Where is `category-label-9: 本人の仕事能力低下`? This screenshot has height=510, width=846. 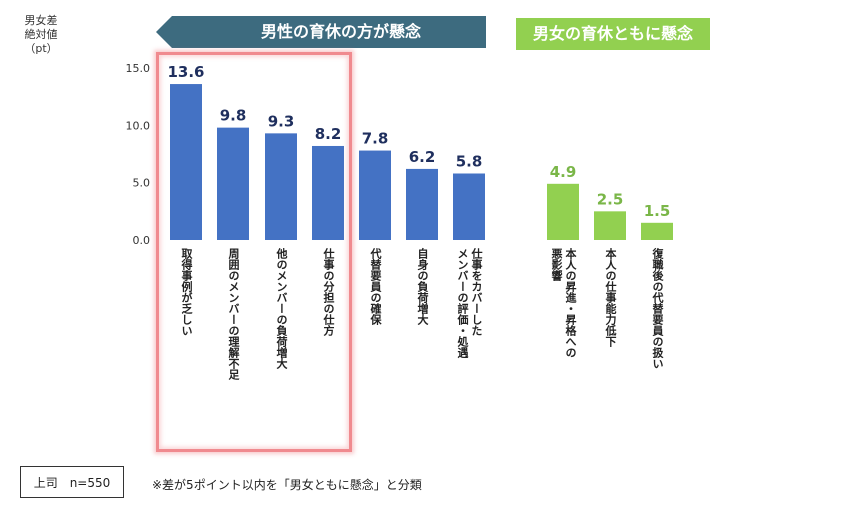
category-label-9: 本人の仕事能力低下 is located at coordinates (610, 297).